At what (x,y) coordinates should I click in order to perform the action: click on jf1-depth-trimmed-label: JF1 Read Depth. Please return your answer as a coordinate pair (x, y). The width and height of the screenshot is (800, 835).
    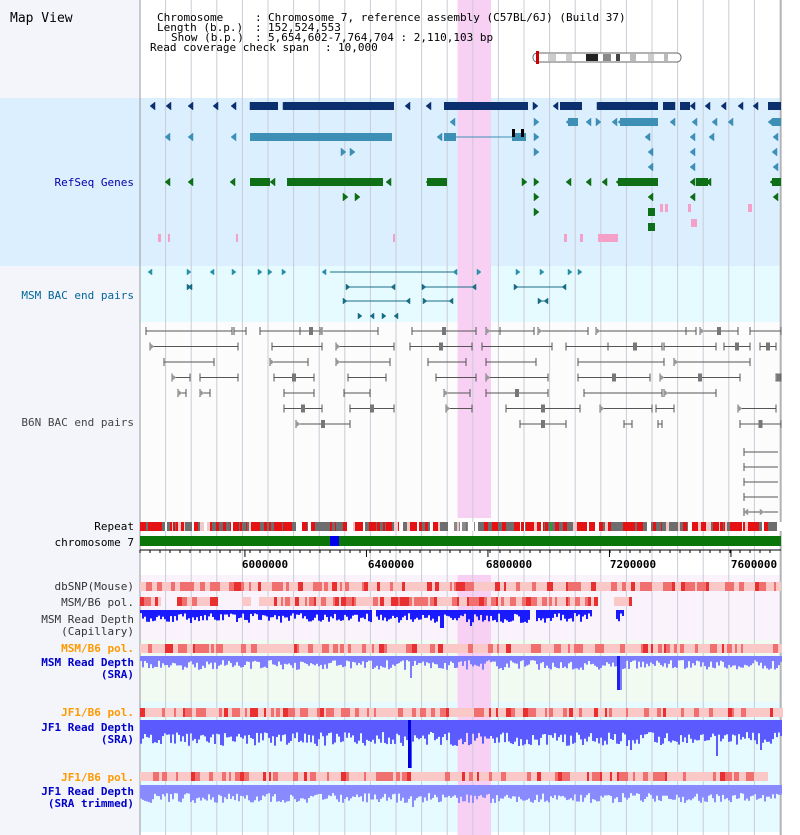
    Looking at the image, I should click on (87, 791).